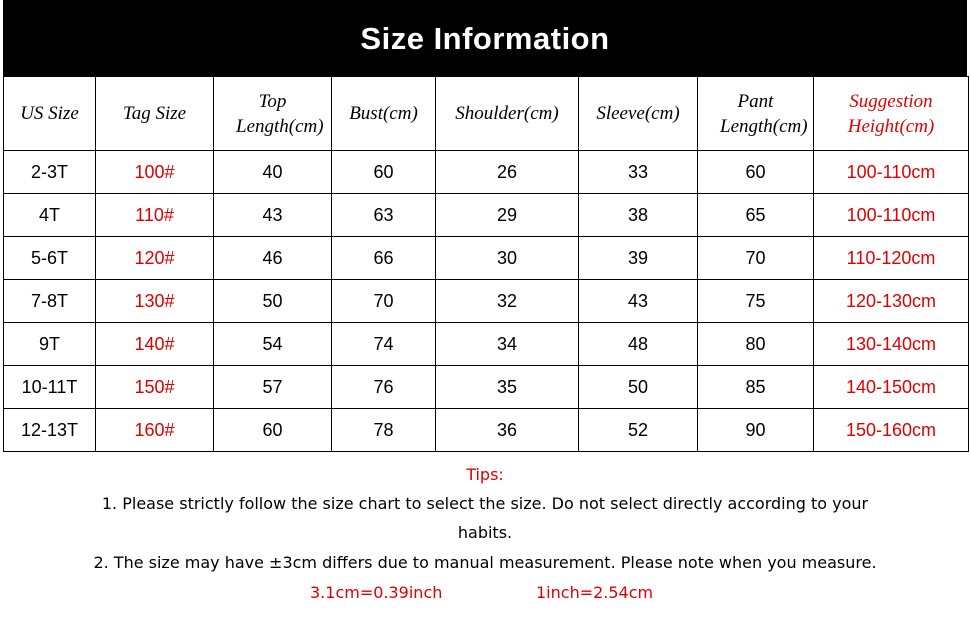  What do you see at coordinates (755, 387) in the screenshot?
I see `table-cell: 85` at bounding box center [755, 387].